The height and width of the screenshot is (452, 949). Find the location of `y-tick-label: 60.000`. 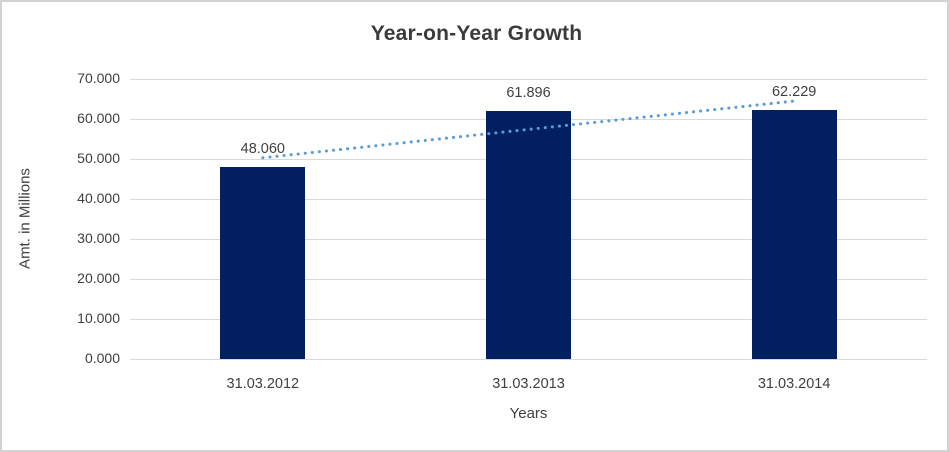

y-tick-label: 60.000 is located at coordinates (98, 118).